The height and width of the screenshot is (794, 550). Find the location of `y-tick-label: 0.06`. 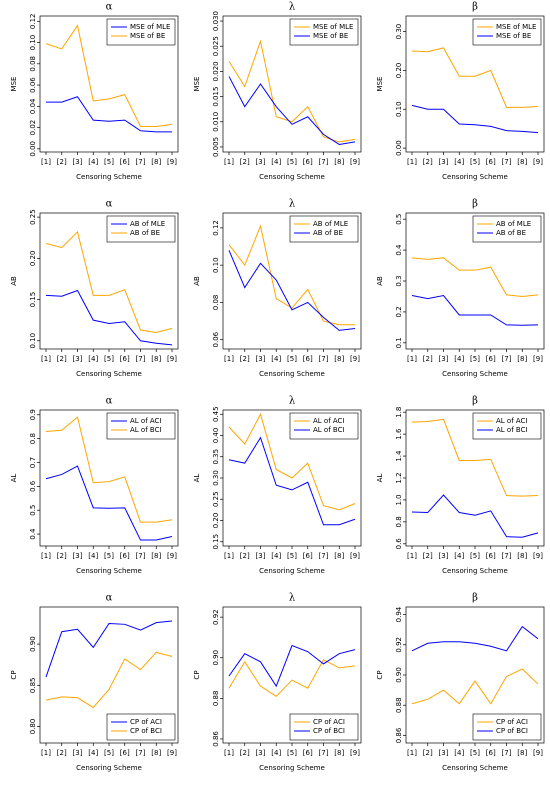

y-tick-label: 0.06 is located at coordinates (216, 339).